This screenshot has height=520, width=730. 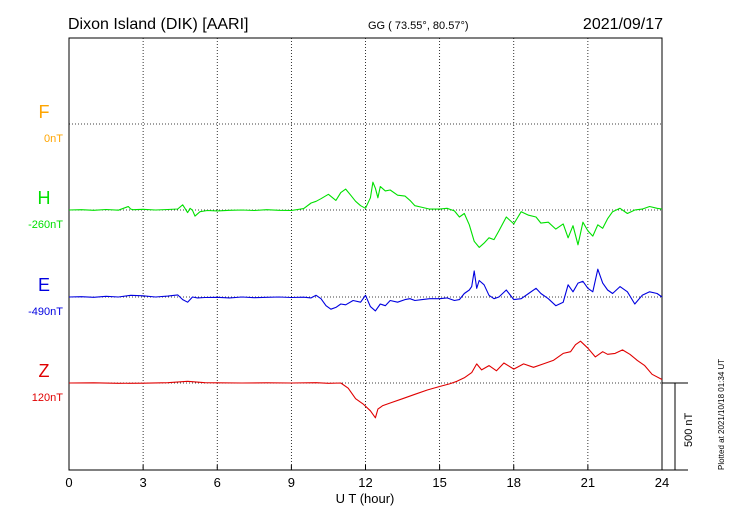 I want to click on baseline-label-h: -260nT, so click(x=45, y=225).